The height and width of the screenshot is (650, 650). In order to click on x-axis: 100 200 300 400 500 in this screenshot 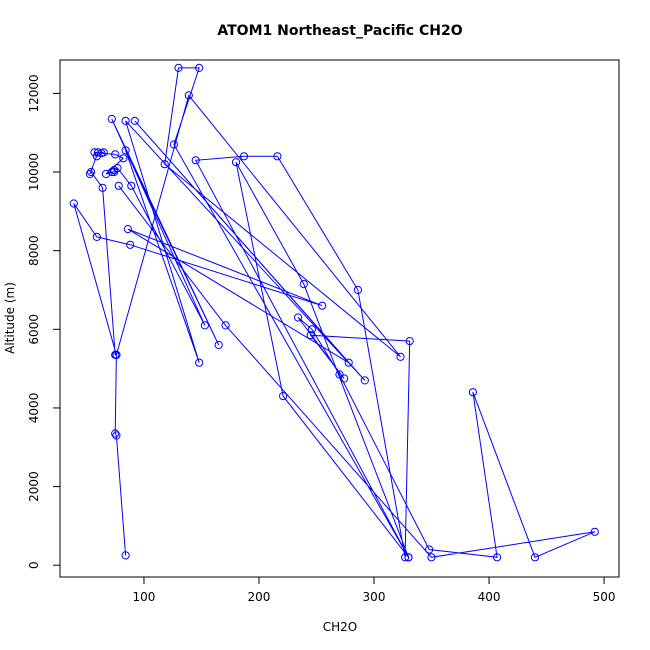, I will do `click(374, 590)`.